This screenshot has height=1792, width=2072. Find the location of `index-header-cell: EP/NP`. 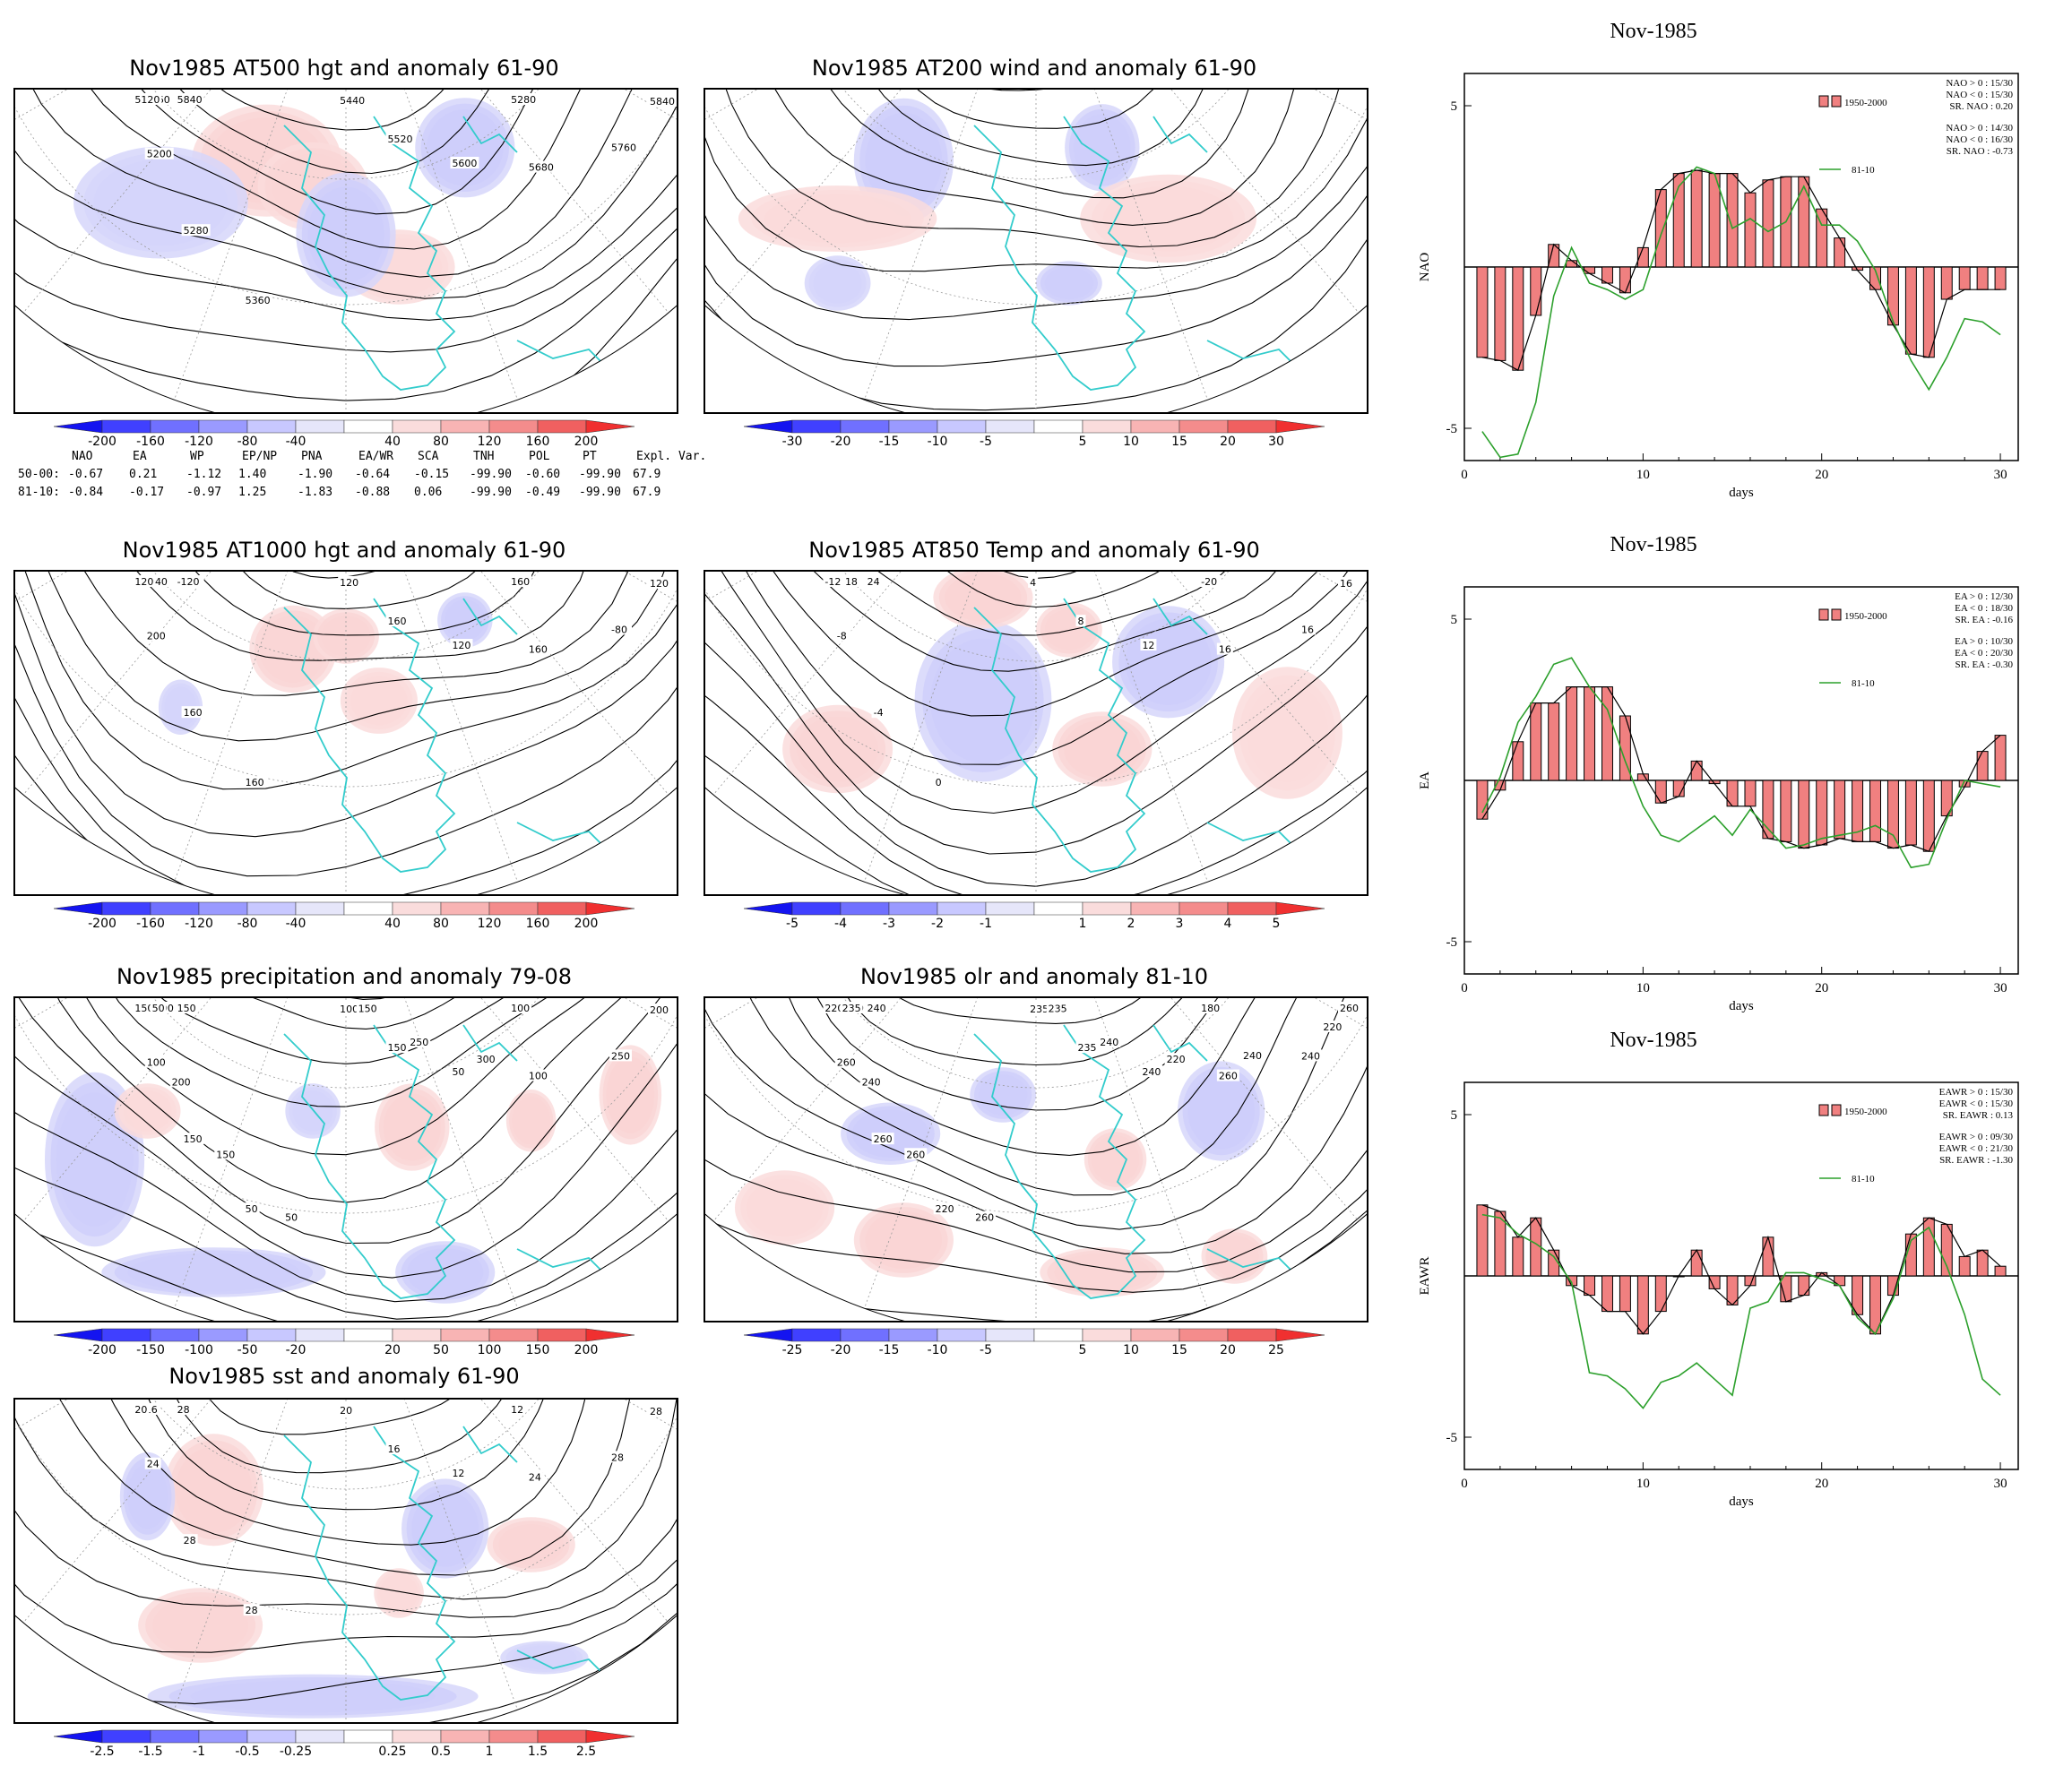

index-header-cell: EP/NP is located at coordinates (260, 457).